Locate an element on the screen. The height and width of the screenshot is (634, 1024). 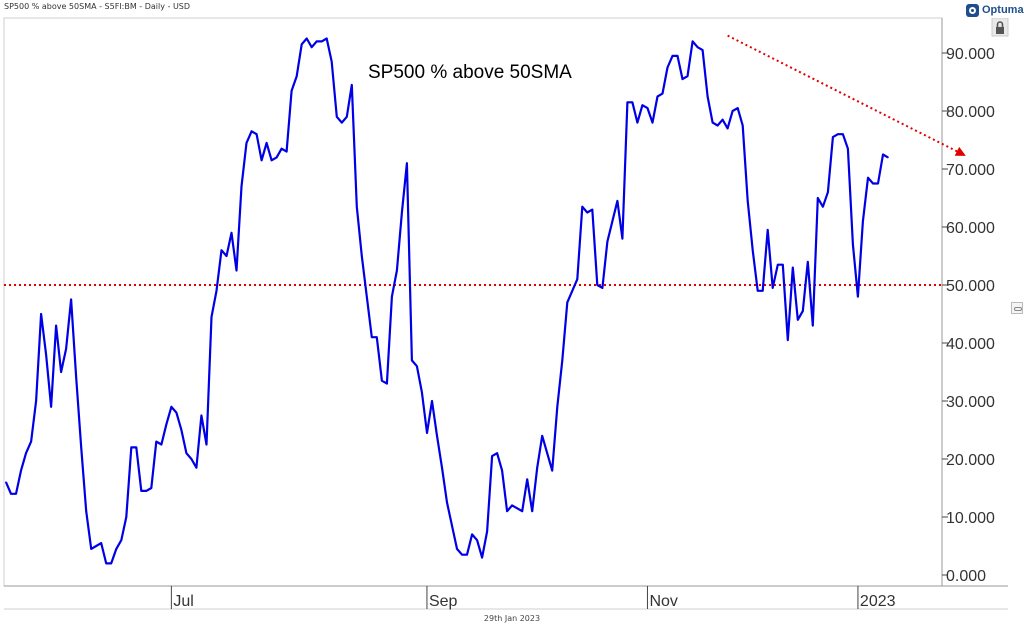
y-tick-label: 60.000 is located at coordinates (970, 228).